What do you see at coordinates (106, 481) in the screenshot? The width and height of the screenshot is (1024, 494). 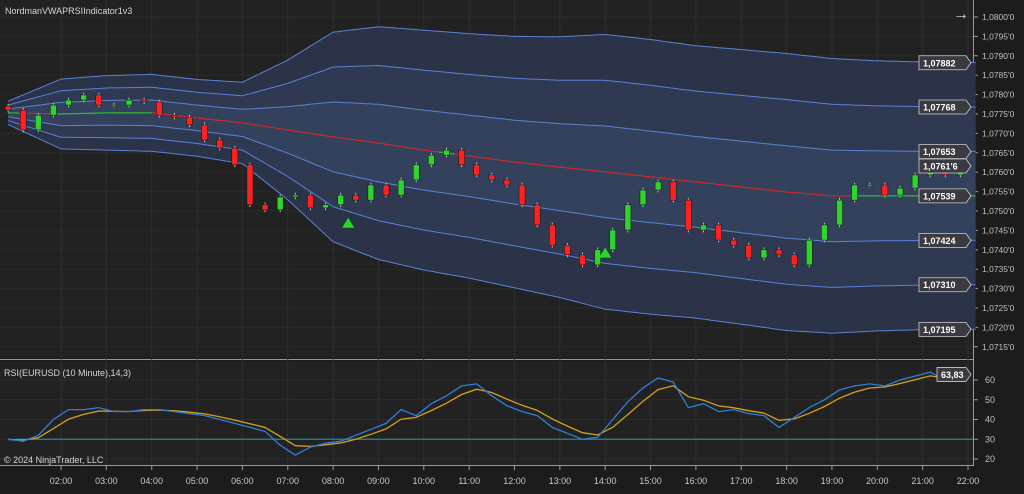 I see `time-tick-label: 03:00` at bounding box center [106, 481].